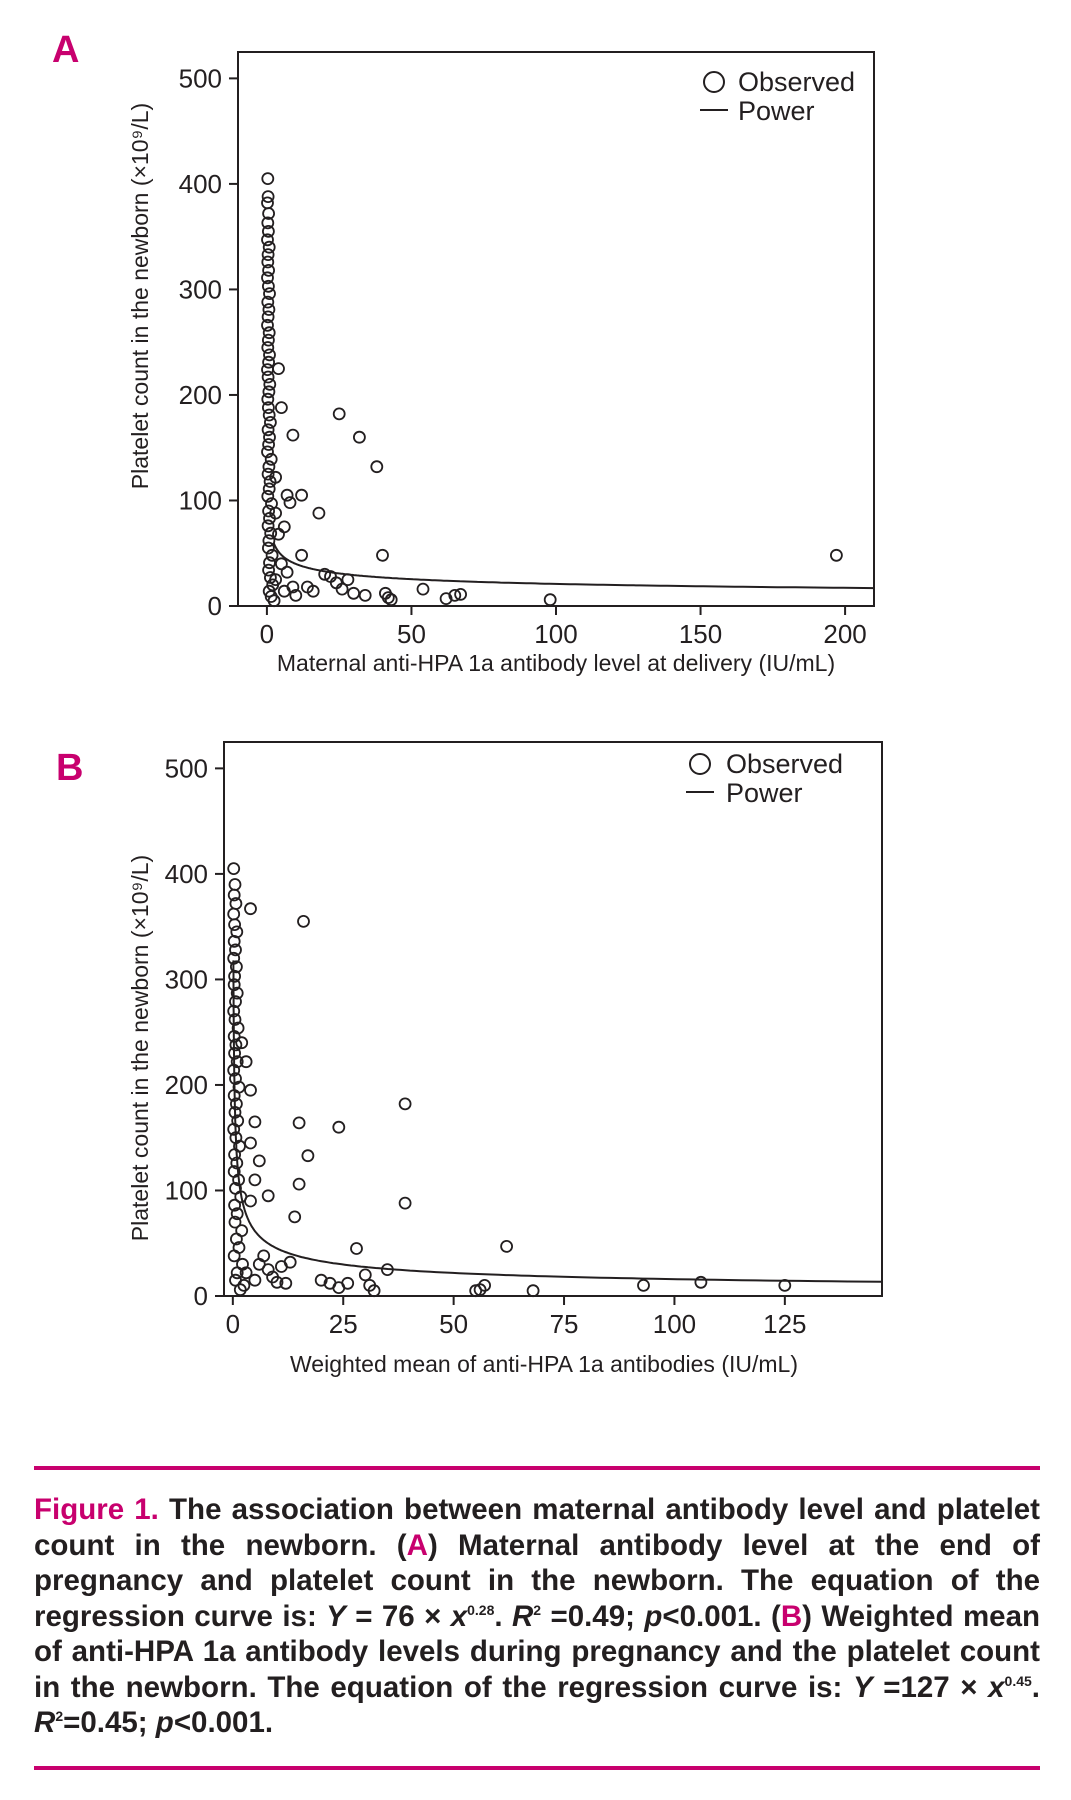  I want to click on caption-eq-a-r: R, so click(522, 1616).